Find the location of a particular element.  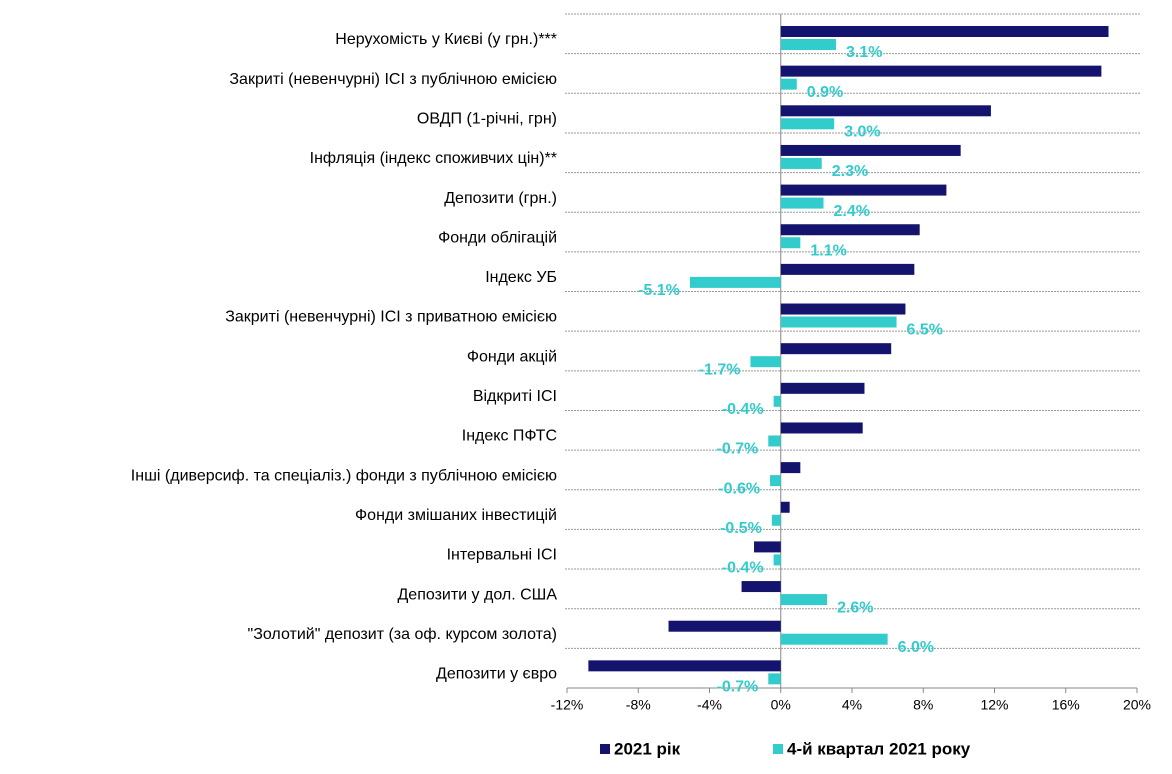

value-label: 6.0% is located at coordinates (916, 647).